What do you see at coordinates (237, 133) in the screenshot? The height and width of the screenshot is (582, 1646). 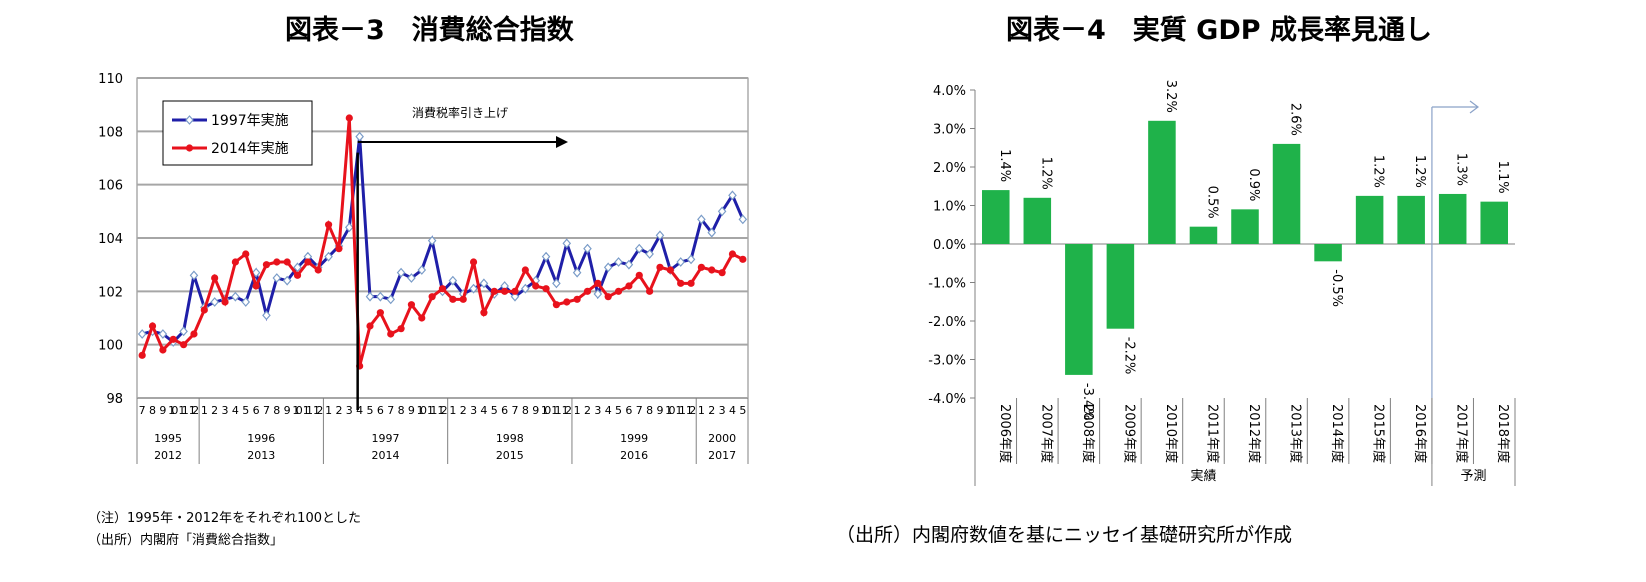 I see `legend-box` at bounding box center [237, 133].